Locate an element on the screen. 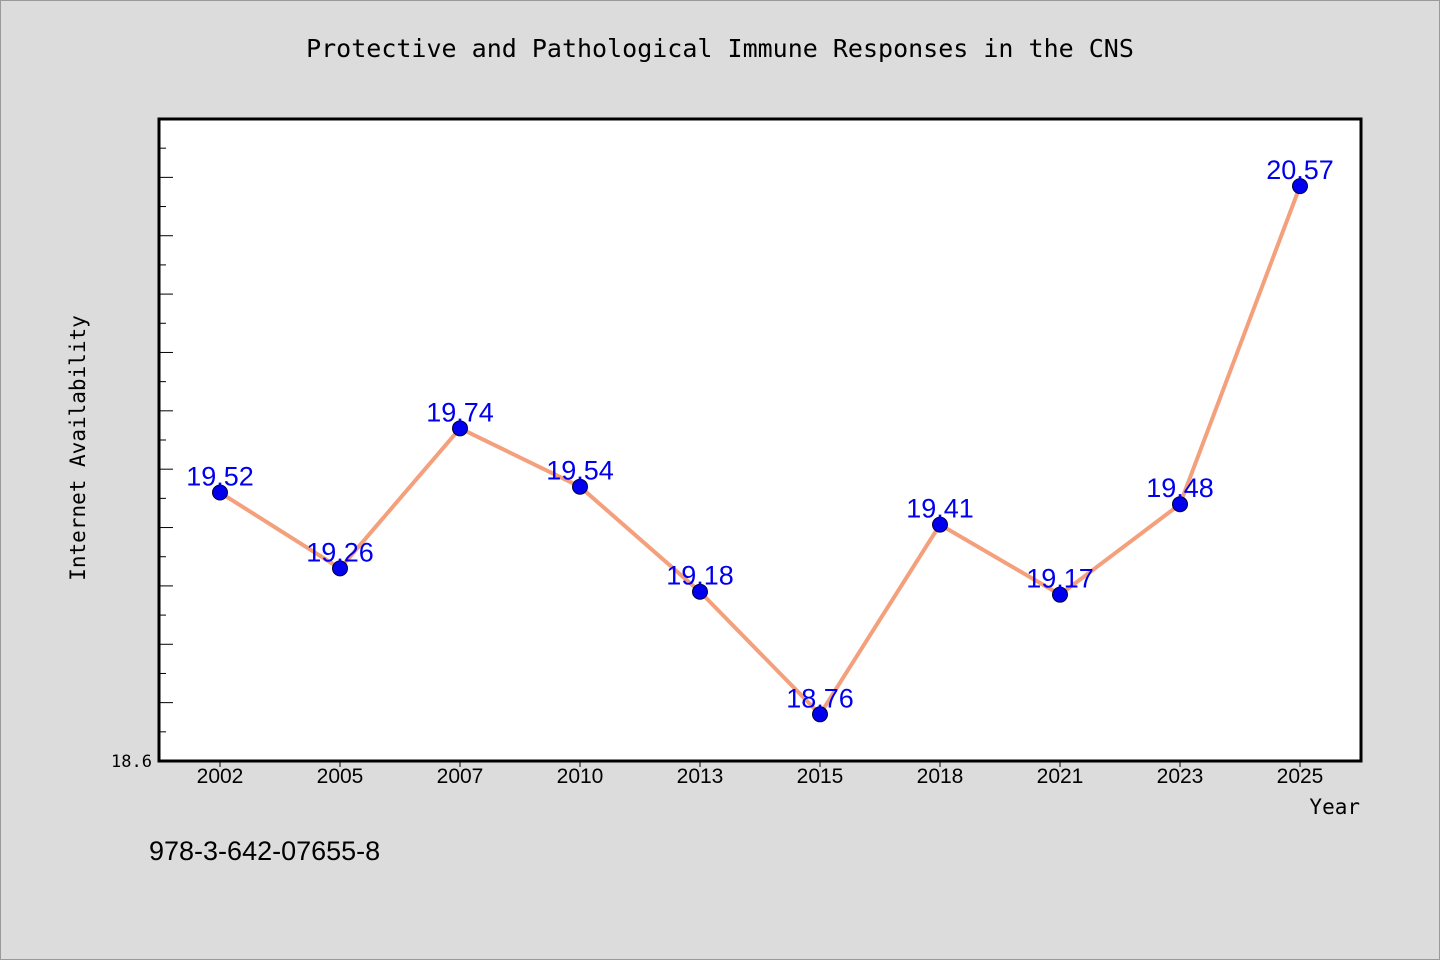  x-tick-label: 2023 is located at coordinates (1180, 776).